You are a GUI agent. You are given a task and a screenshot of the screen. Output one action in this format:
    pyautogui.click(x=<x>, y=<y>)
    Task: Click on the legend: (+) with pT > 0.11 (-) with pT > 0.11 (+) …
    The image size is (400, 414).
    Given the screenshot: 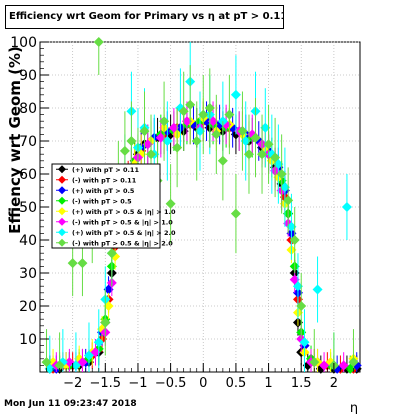 What is the action you would take?
    pyautogui.click(x=113, y=206)
    